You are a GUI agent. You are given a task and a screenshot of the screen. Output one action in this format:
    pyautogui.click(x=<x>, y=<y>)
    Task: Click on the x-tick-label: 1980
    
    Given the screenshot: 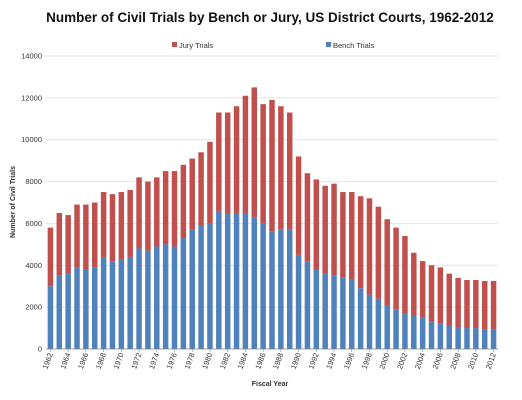 What is the action you would take?
    pyautogui.click(x=207, y=361)
    